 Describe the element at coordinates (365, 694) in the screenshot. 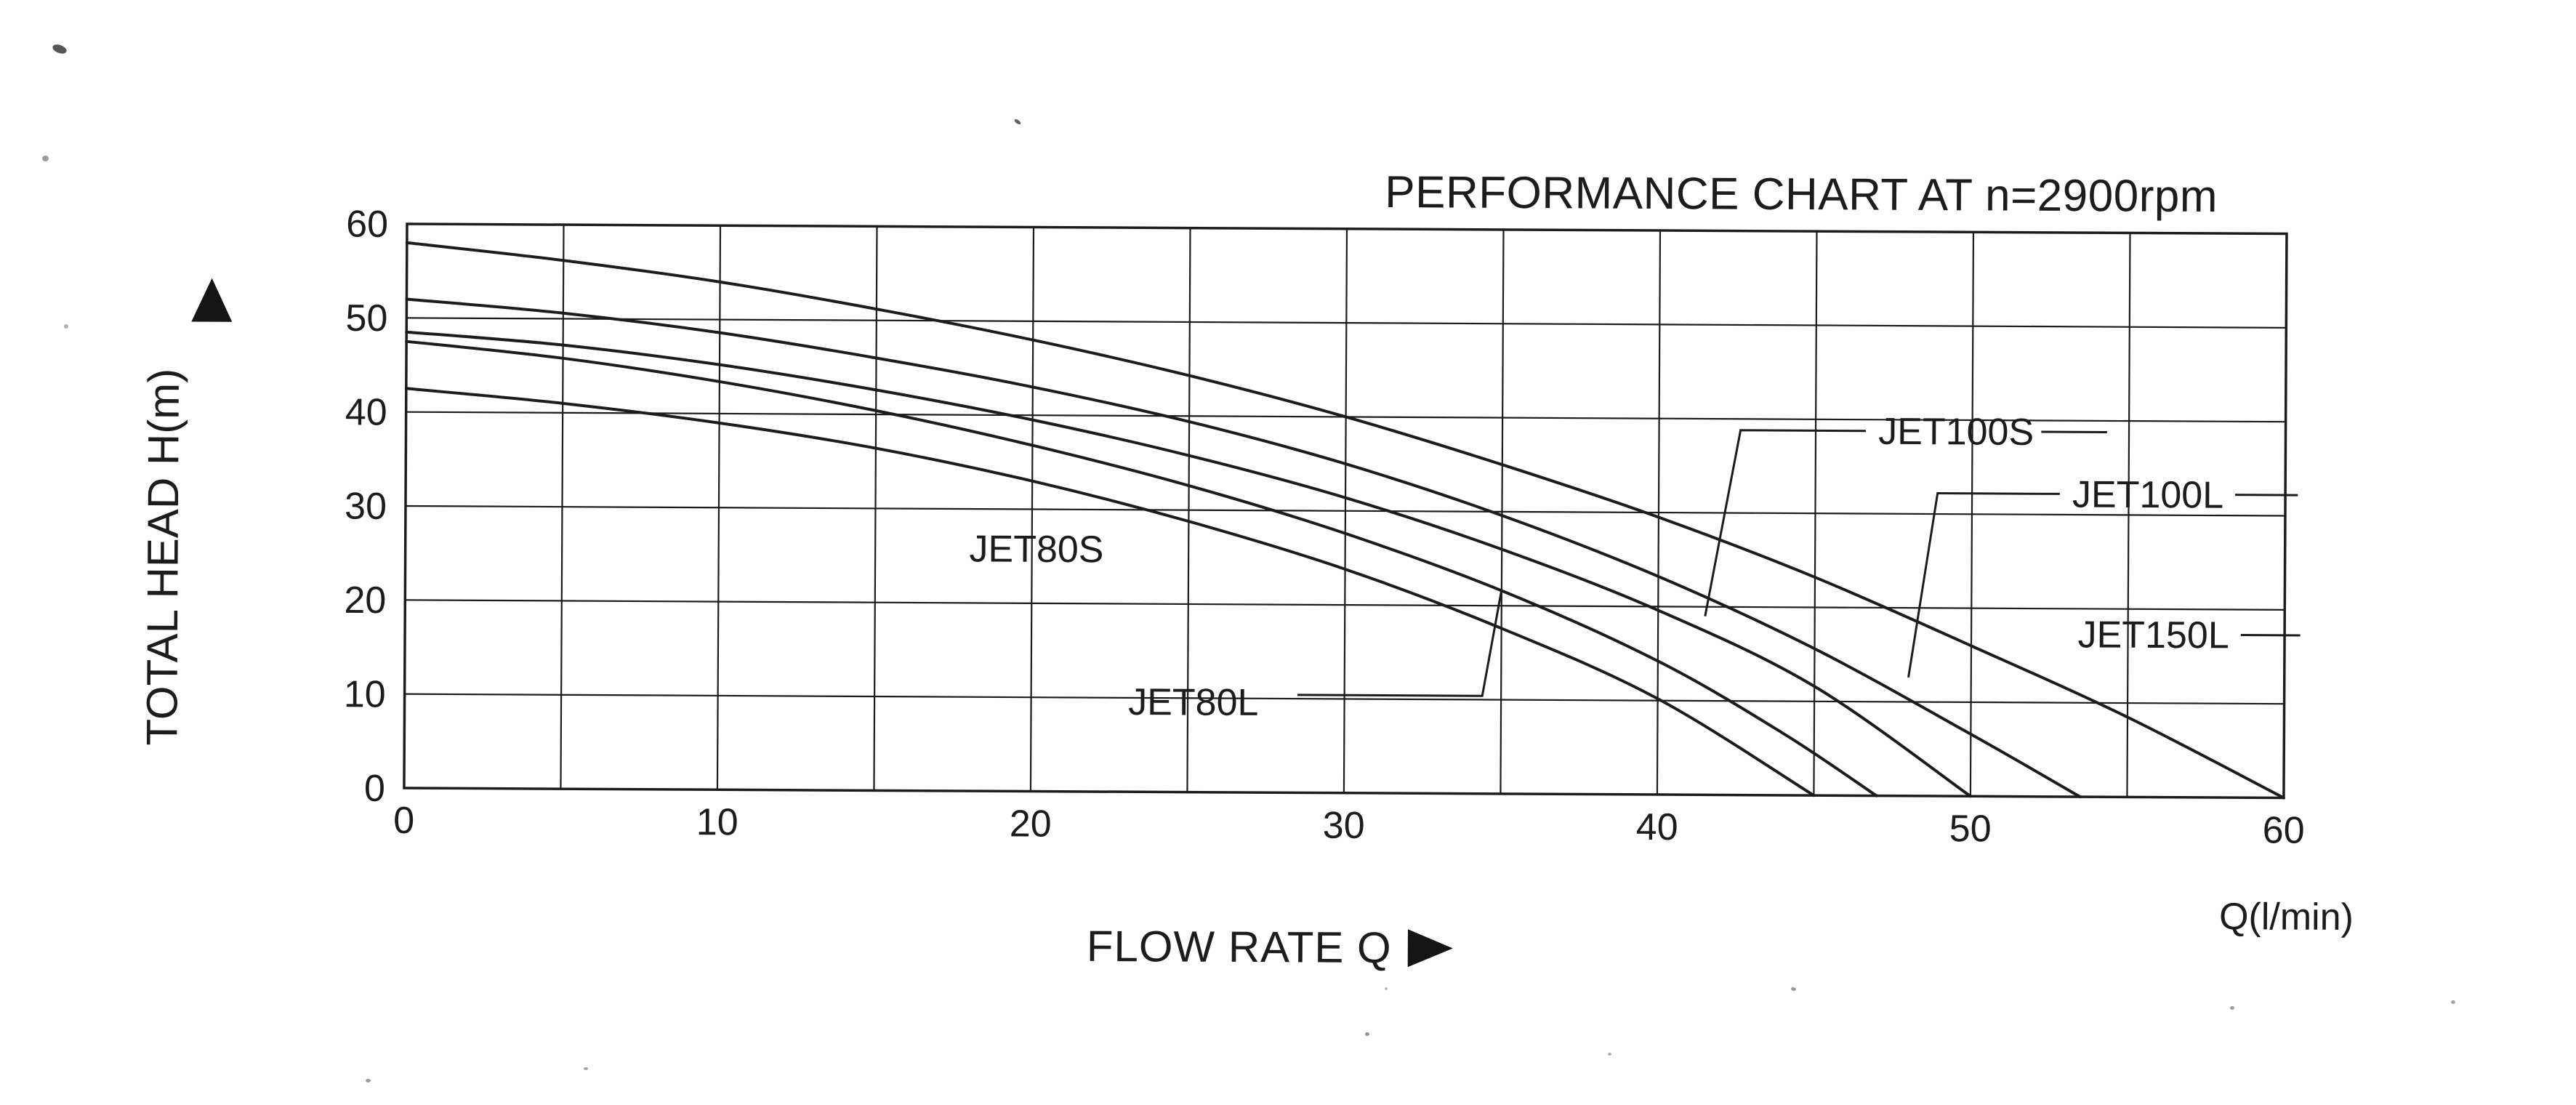

I see `y-tick-label: 10` at that location.